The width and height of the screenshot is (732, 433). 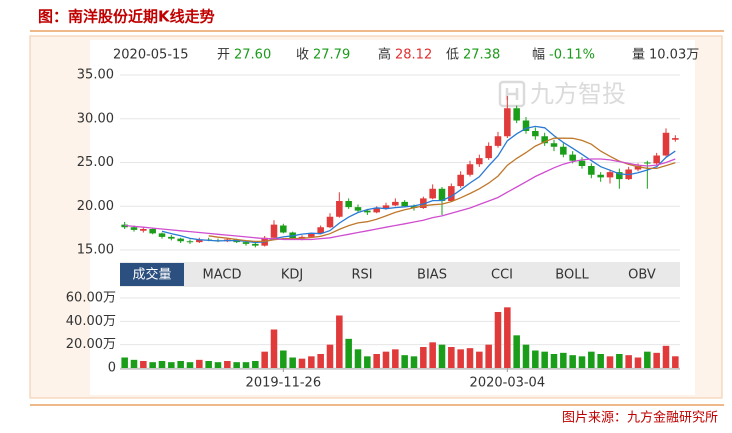 I want to click on tab-selected, so click(x=152, y=274).